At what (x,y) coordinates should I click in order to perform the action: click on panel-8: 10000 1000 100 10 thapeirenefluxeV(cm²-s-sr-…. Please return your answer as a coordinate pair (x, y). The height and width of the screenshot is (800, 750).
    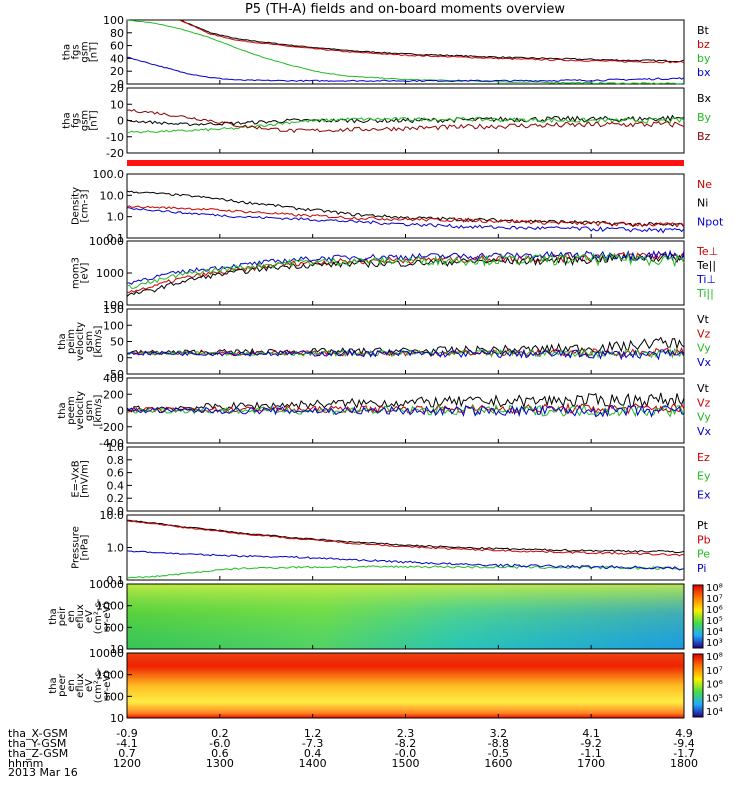
    Looking at the image, I should click on (385, 617).